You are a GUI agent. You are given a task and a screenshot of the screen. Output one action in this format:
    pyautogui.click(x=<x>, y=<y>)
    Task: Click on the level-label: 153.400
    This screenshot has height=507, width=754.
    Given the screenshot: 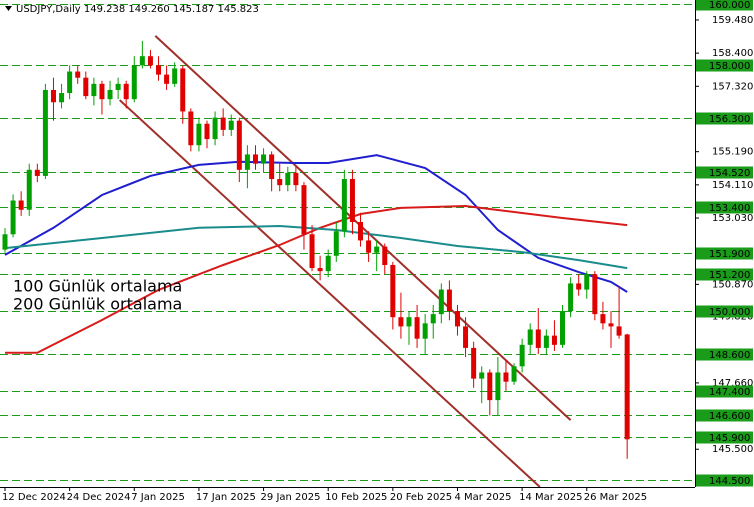 What is the action you would take?
    pyautogui.click(x=729, y=208)
    